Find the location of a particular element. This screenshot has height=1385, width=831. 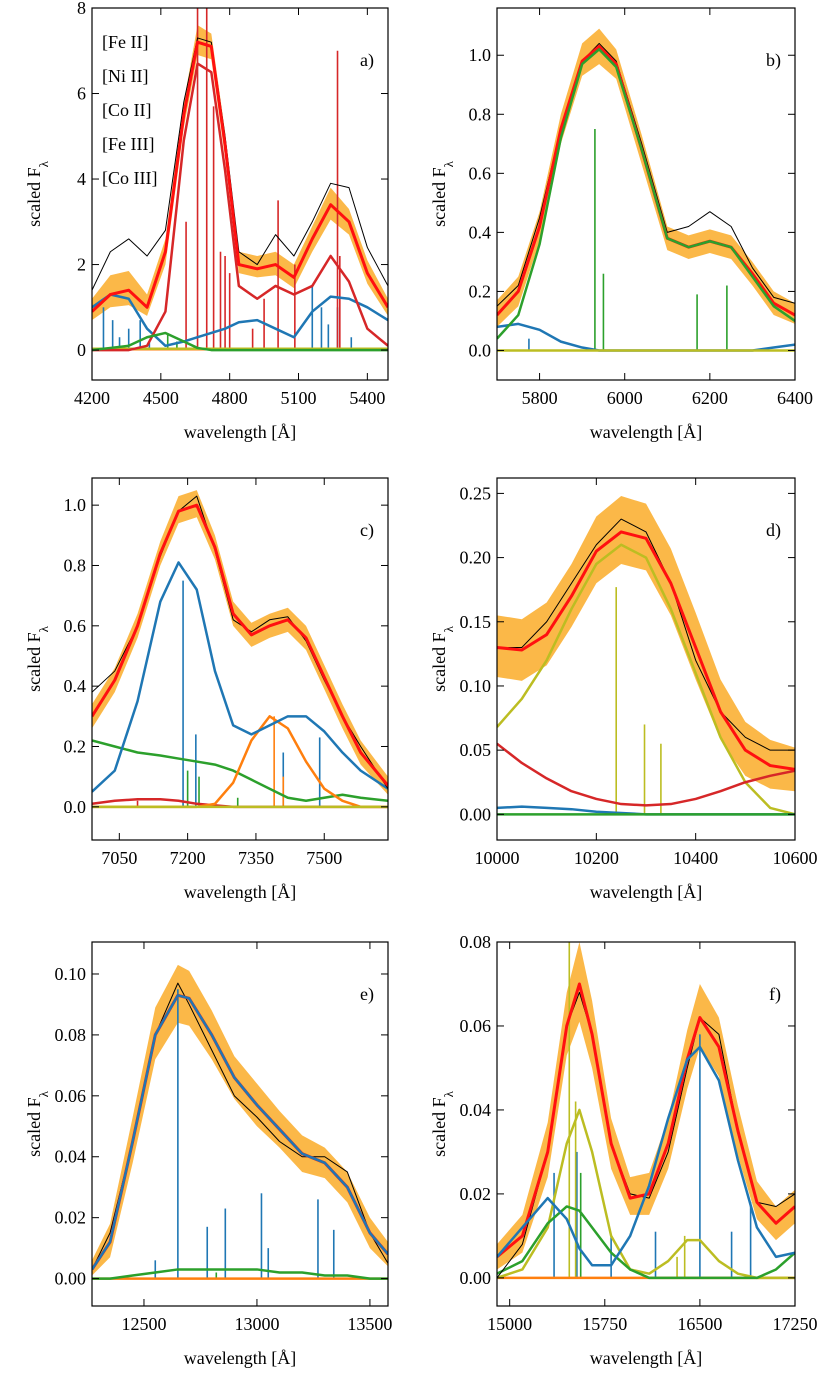

y-tick-label: 0.25 is located at coordinates (476, 493).